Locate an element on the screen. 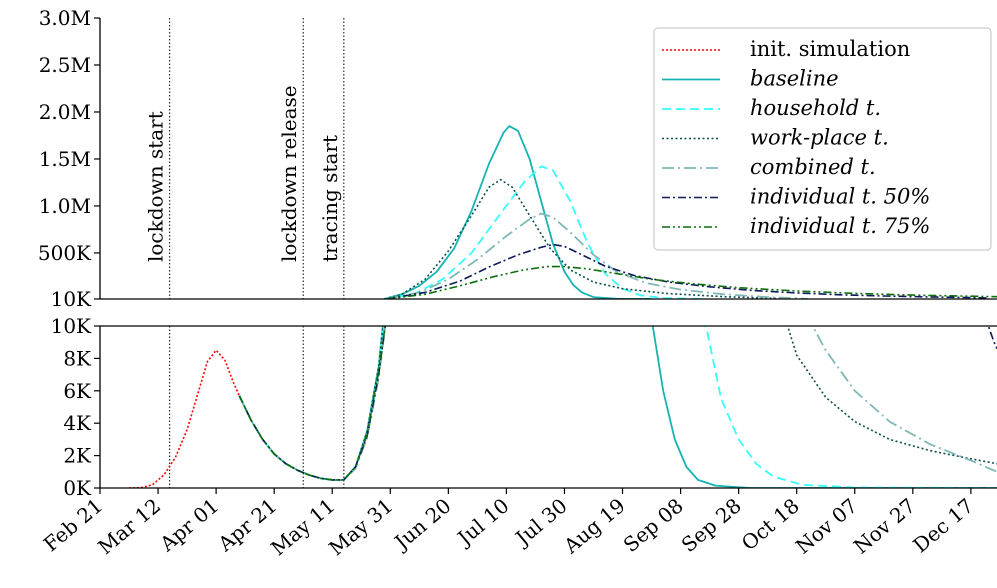 This screenshot has height=588, width=997. top-y-tick-label: 2.0M is located at coordinates (65, 112).